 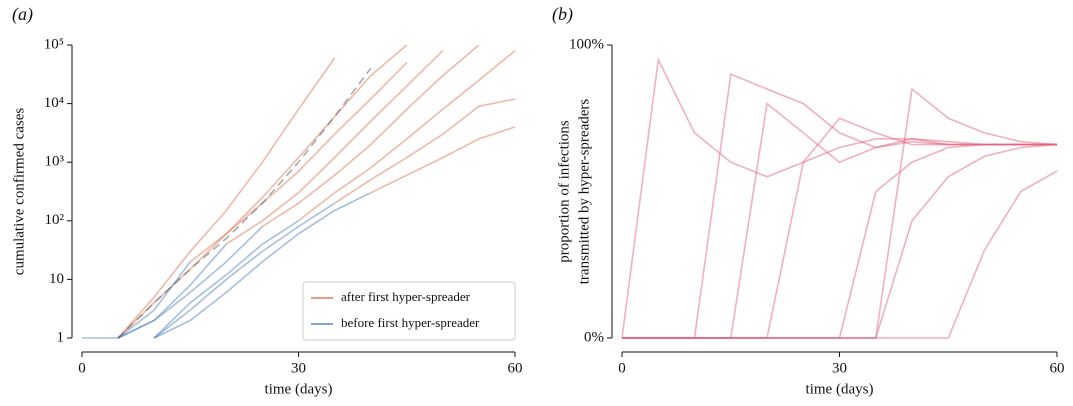 I want to click on y-tick-label: 0%, so click(x=594, y=337).